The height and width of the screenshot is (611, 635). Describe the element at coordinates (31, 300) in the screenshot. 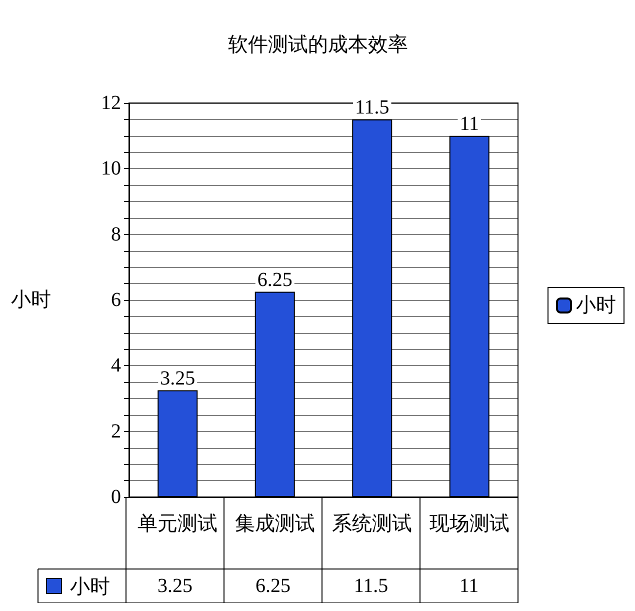

I see `y-axis-title: 小时` at that location.